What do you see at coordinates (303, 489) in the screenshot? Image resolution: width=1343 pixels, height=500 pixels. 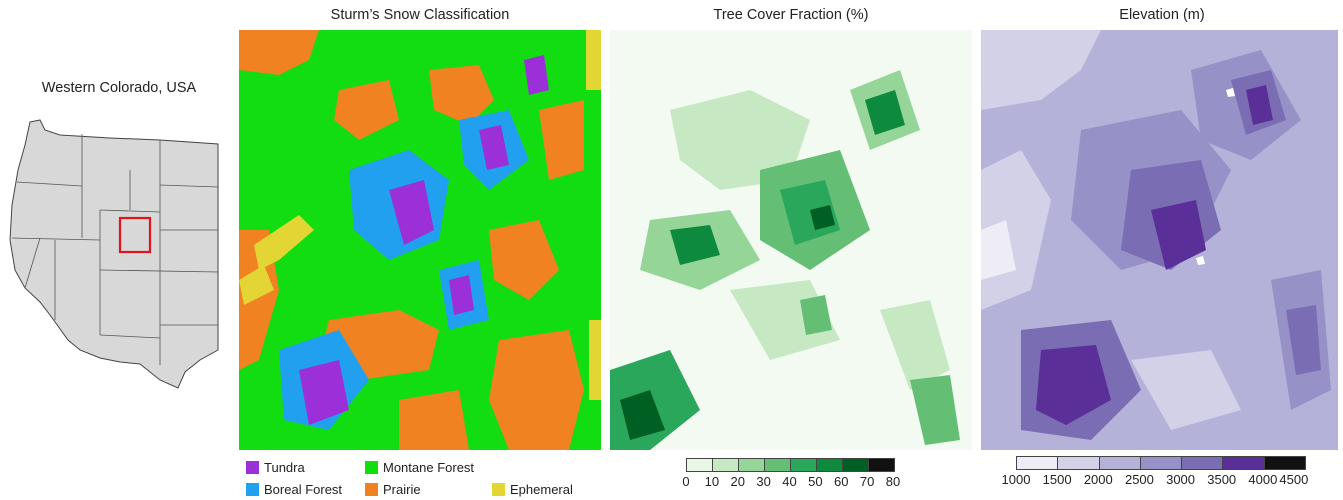 I see `legend-label: Boreal Forest` at bounding box center [303, 489].